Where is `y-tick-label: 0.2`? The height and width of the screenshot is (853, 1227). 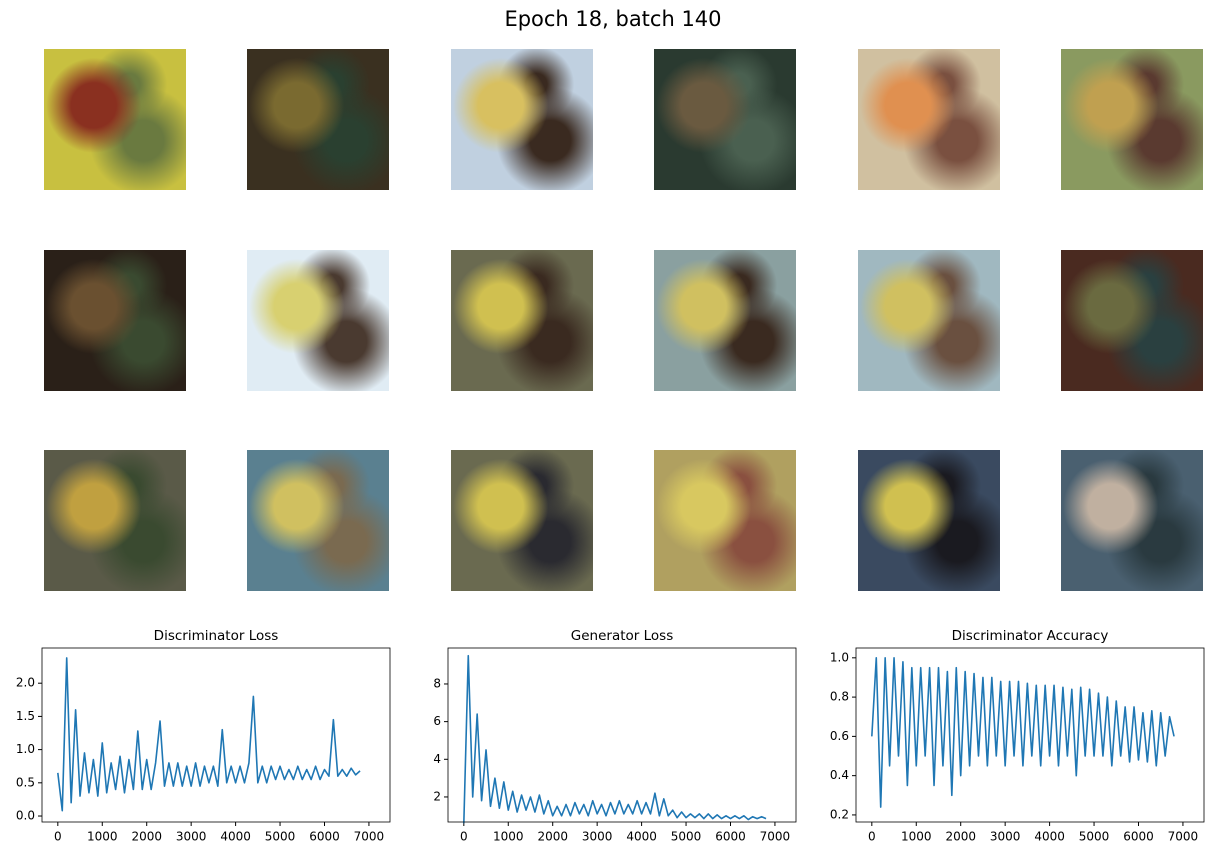 y-tick-label: 0.2 is located at coordinates (839, 814).